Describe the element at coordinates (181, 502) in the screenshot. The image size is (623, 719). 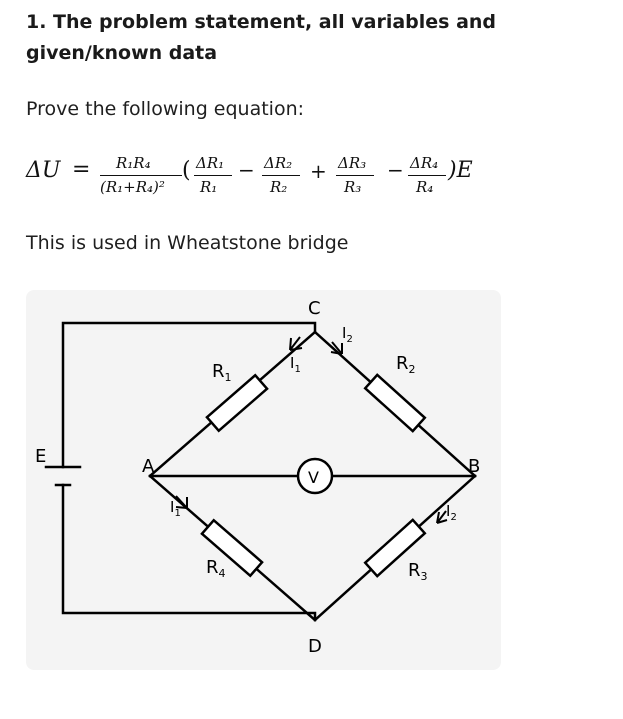
I see `arrow-i1-left` at that location.